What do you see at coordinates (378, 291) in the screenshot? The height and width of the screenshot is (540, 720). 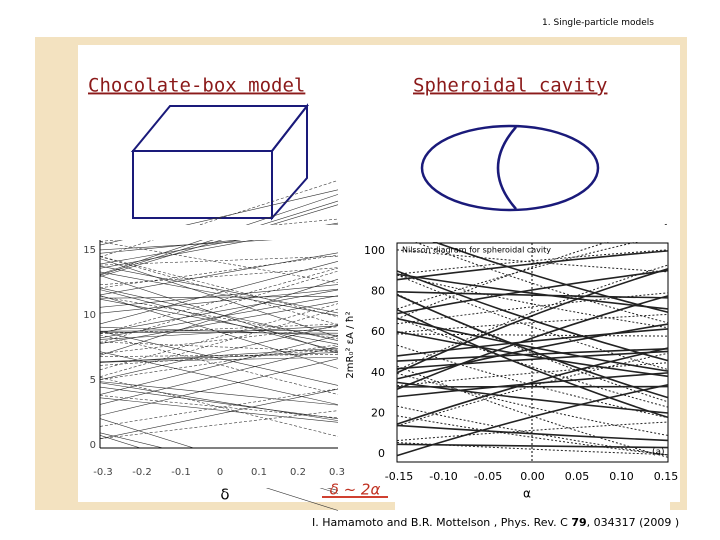 I see `y-tick-label: 80` at bounding box center [378, 291].